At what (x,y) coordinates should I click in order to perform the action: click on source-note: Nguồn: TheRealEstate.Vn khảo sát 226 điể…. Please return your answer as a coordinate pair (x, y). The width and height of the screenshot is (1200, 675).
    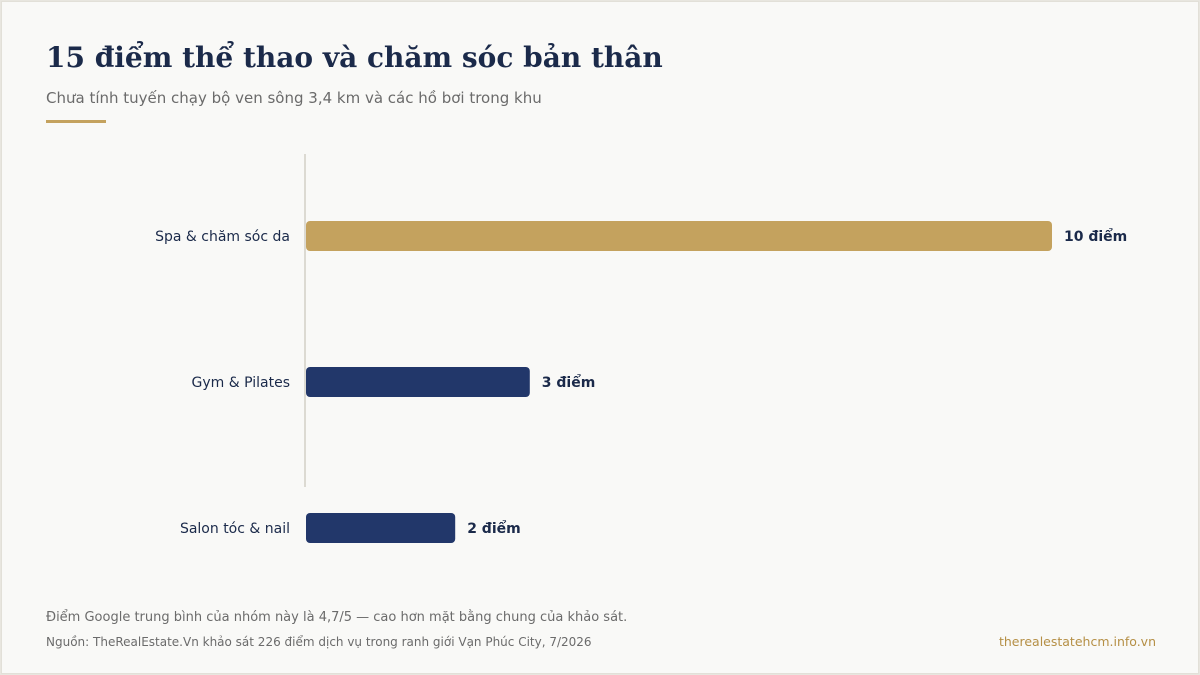
    Looking at the image, I should click on (319, 642).